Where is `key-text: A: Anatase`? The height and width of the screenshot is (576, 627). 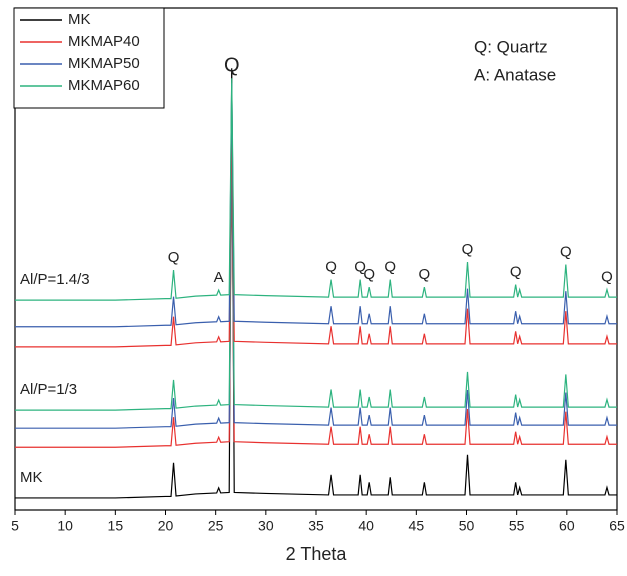
key-text: A: Anatase is located at coordinates (515, 74).